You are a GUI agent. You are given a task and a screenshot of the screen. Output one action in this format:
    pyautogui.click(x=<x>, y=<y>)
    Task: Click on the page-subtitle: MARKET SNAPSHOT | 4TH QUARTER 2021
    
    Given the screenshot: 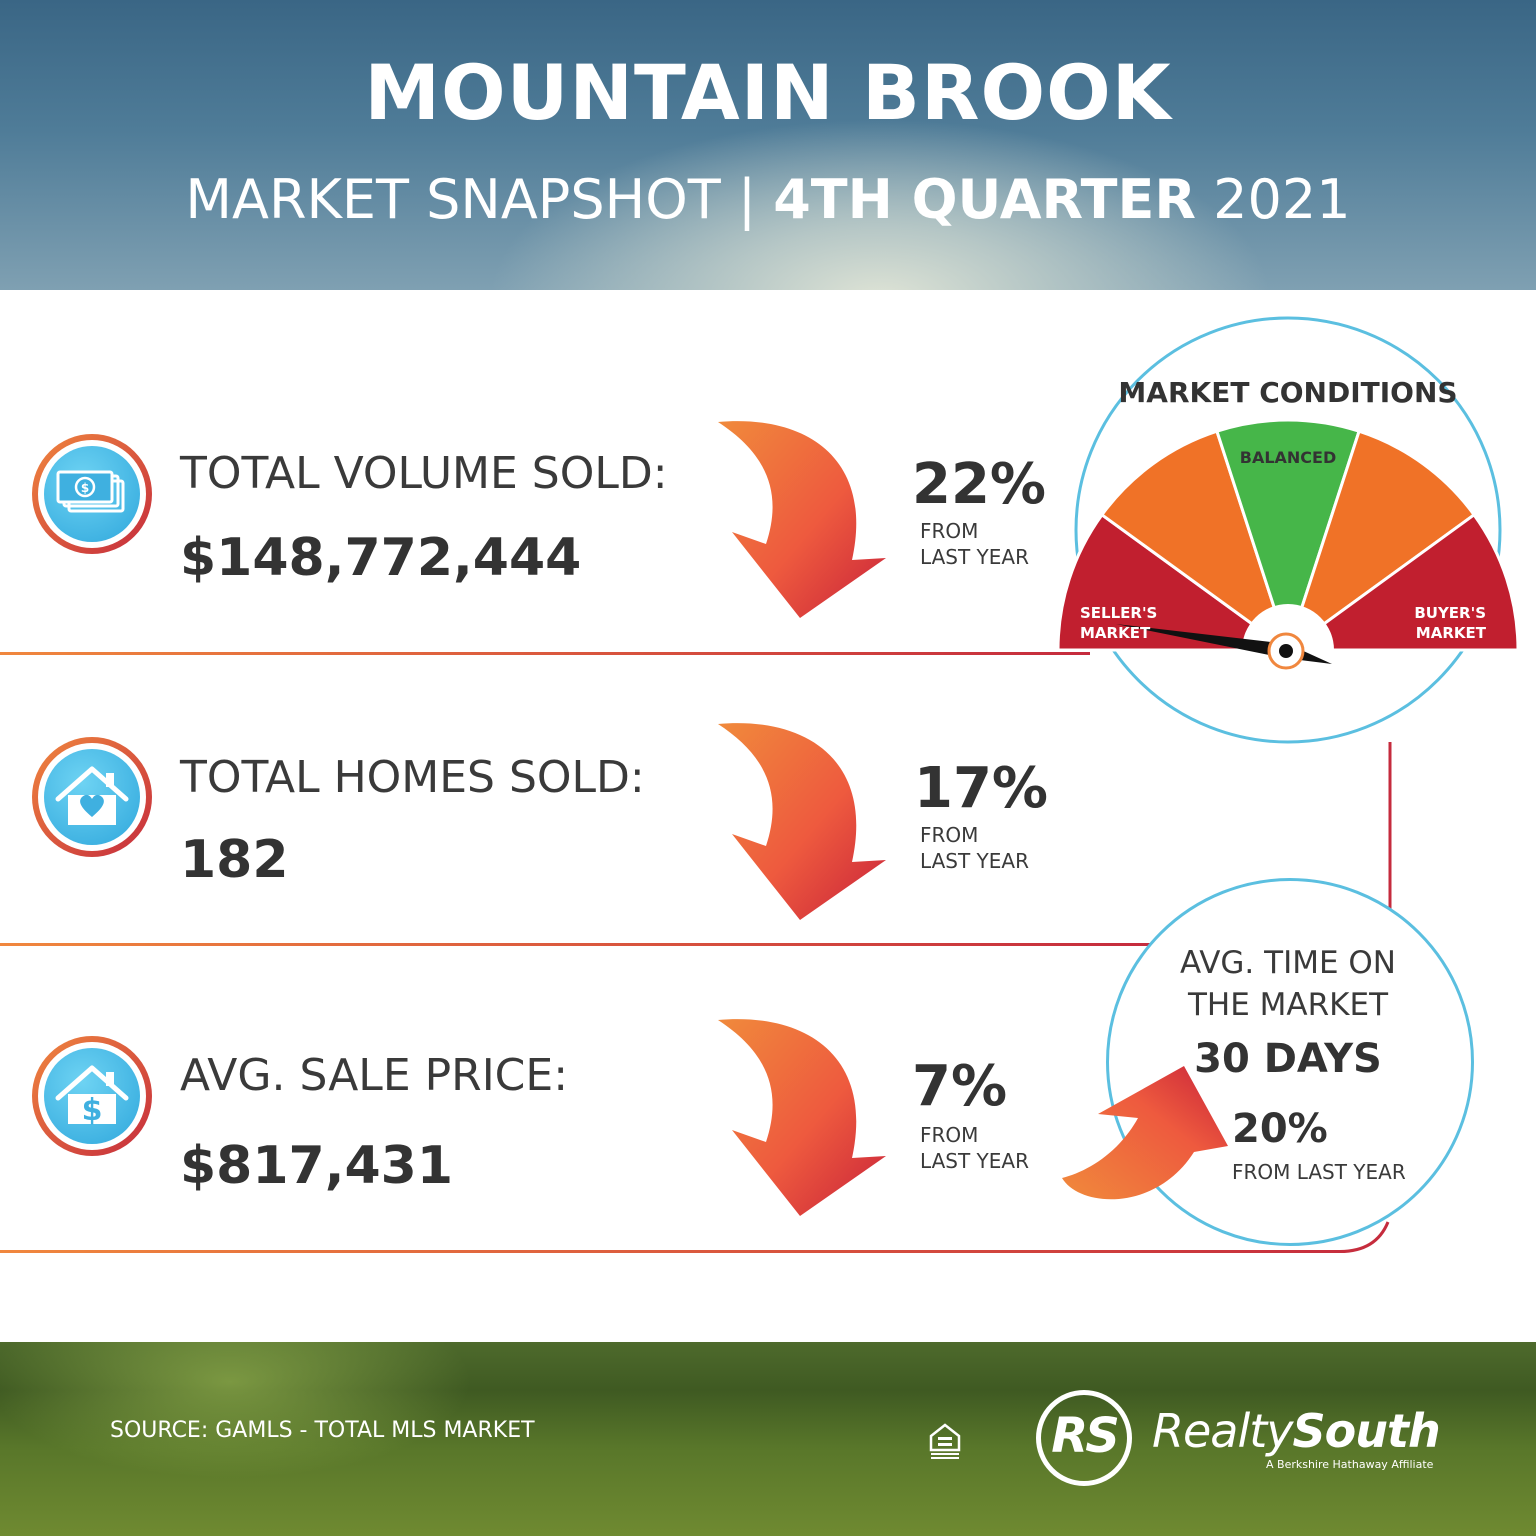 What is the action you would take?
    pyautogui.click(x=768, y=199)
    